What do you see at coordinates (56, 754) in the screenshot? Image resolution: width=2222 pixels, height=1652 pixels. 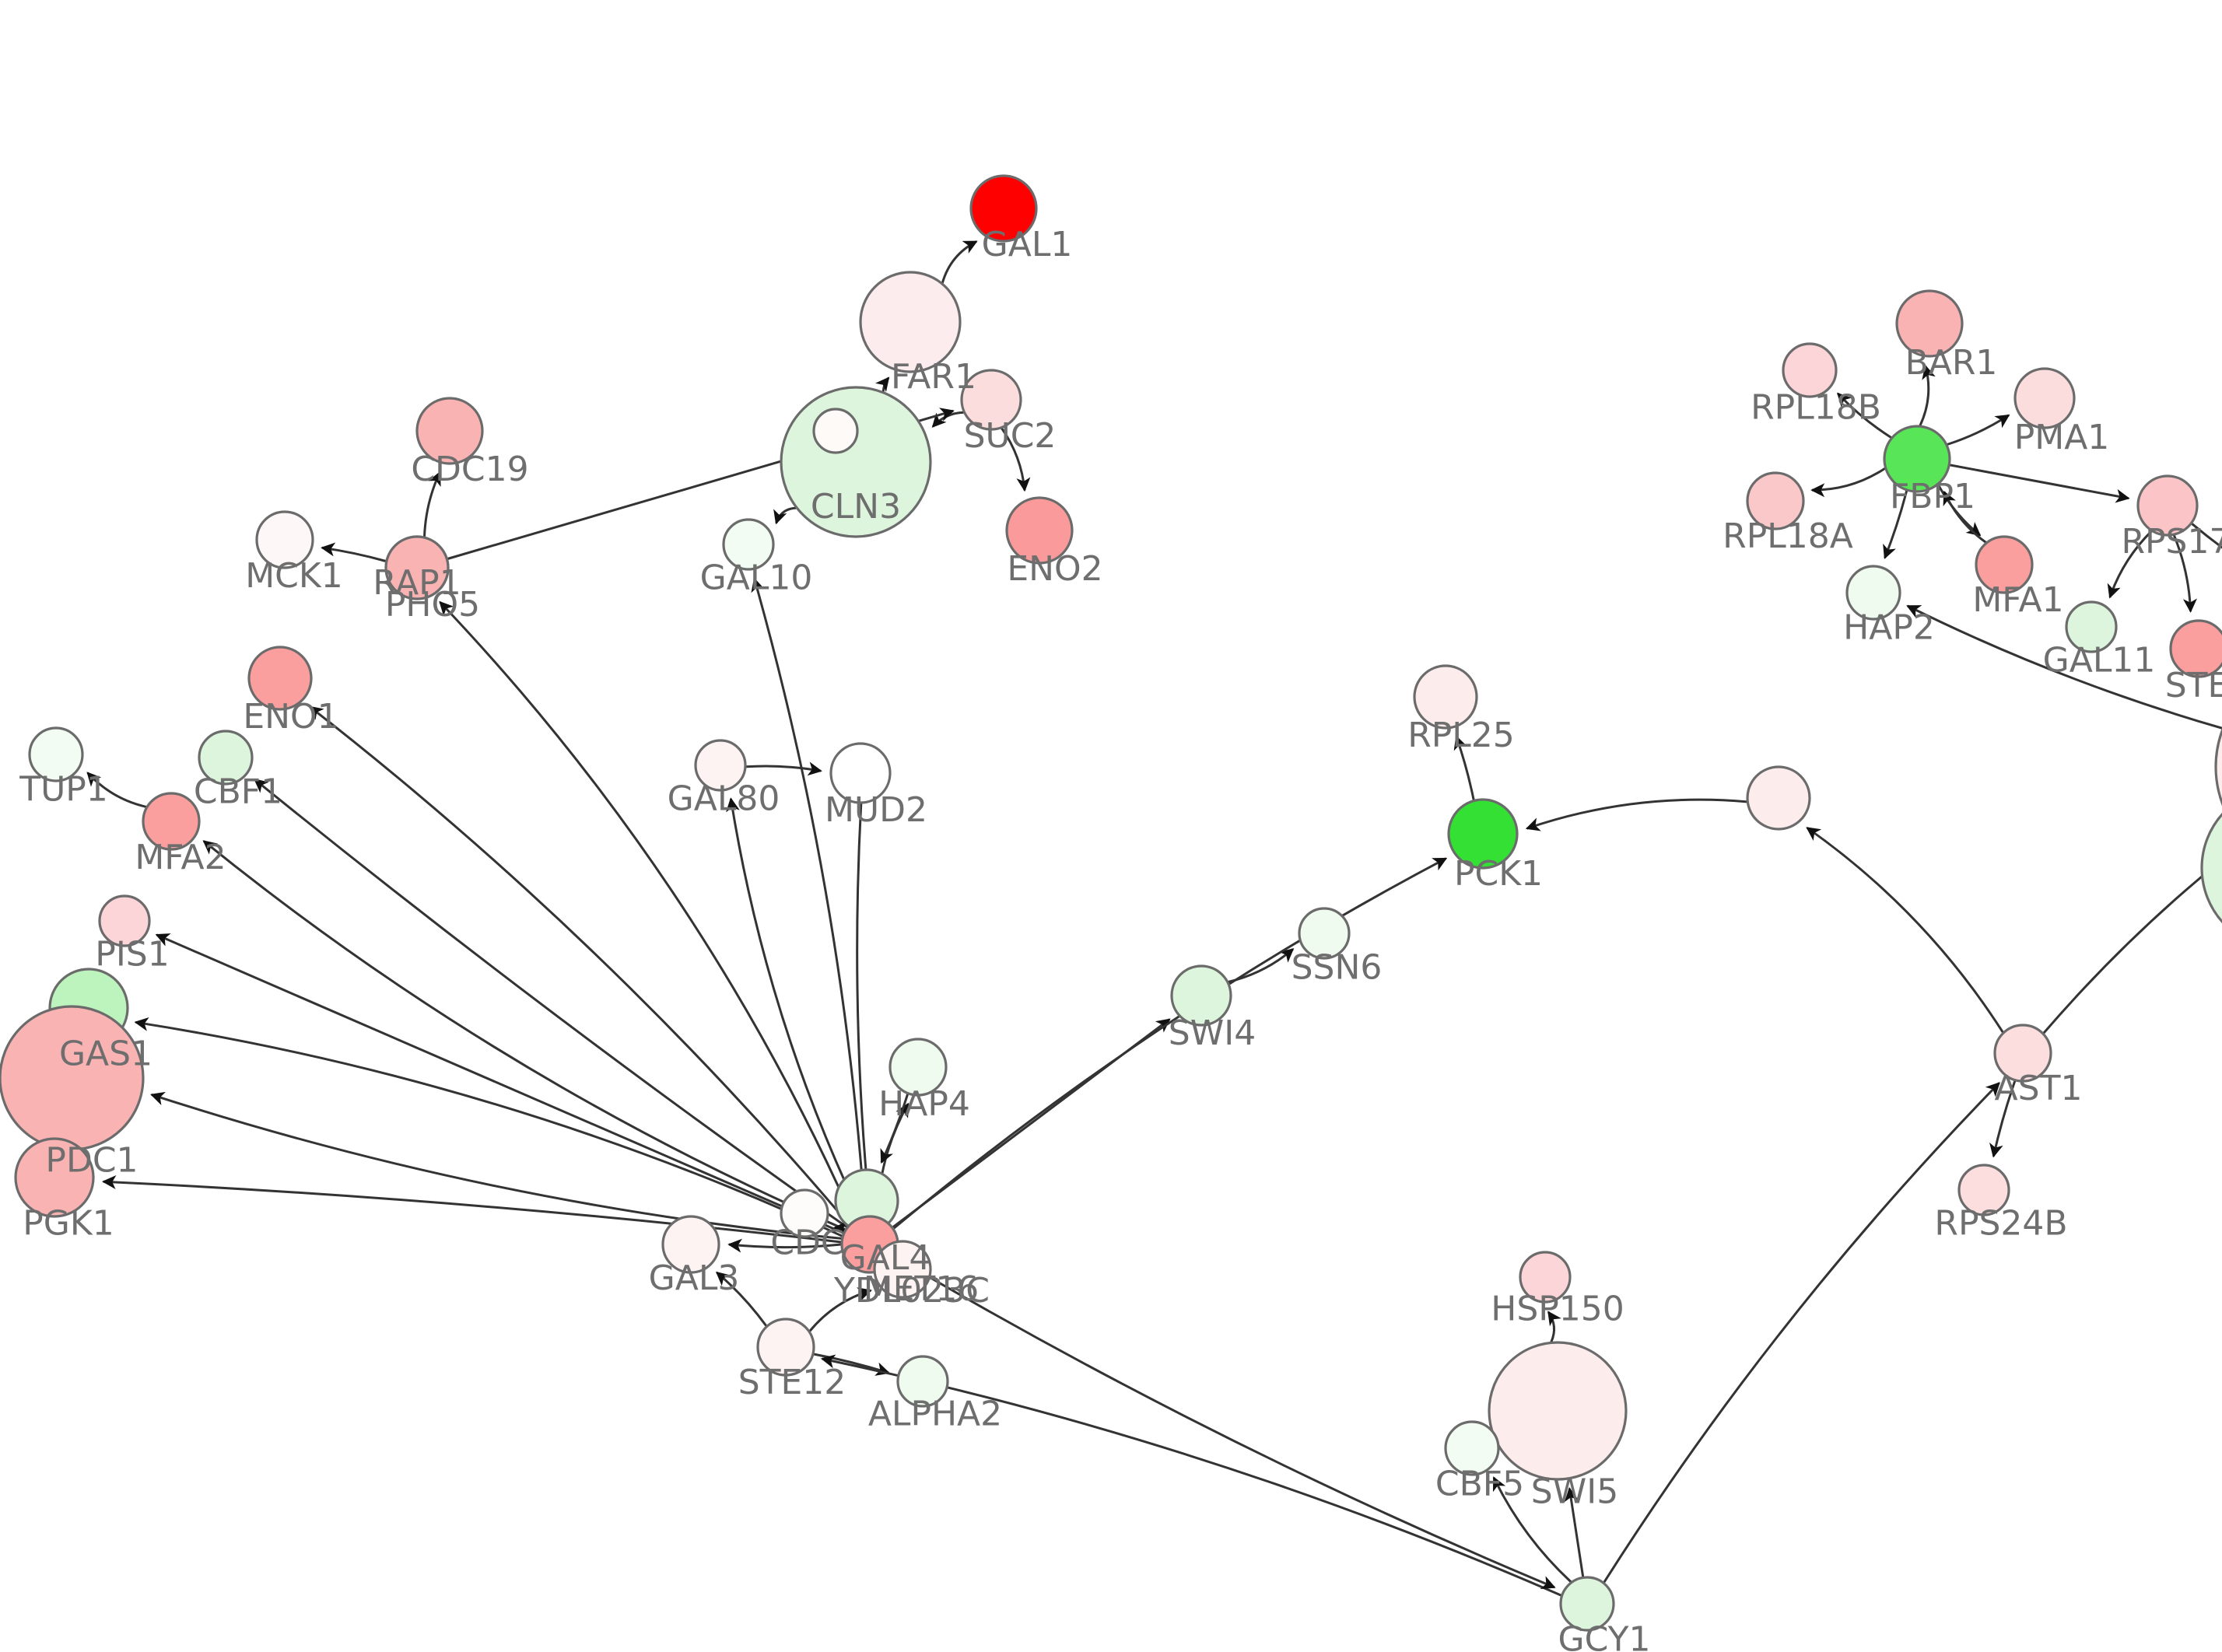 I see `gene-node-tup1` at bounding box center [56, 754].